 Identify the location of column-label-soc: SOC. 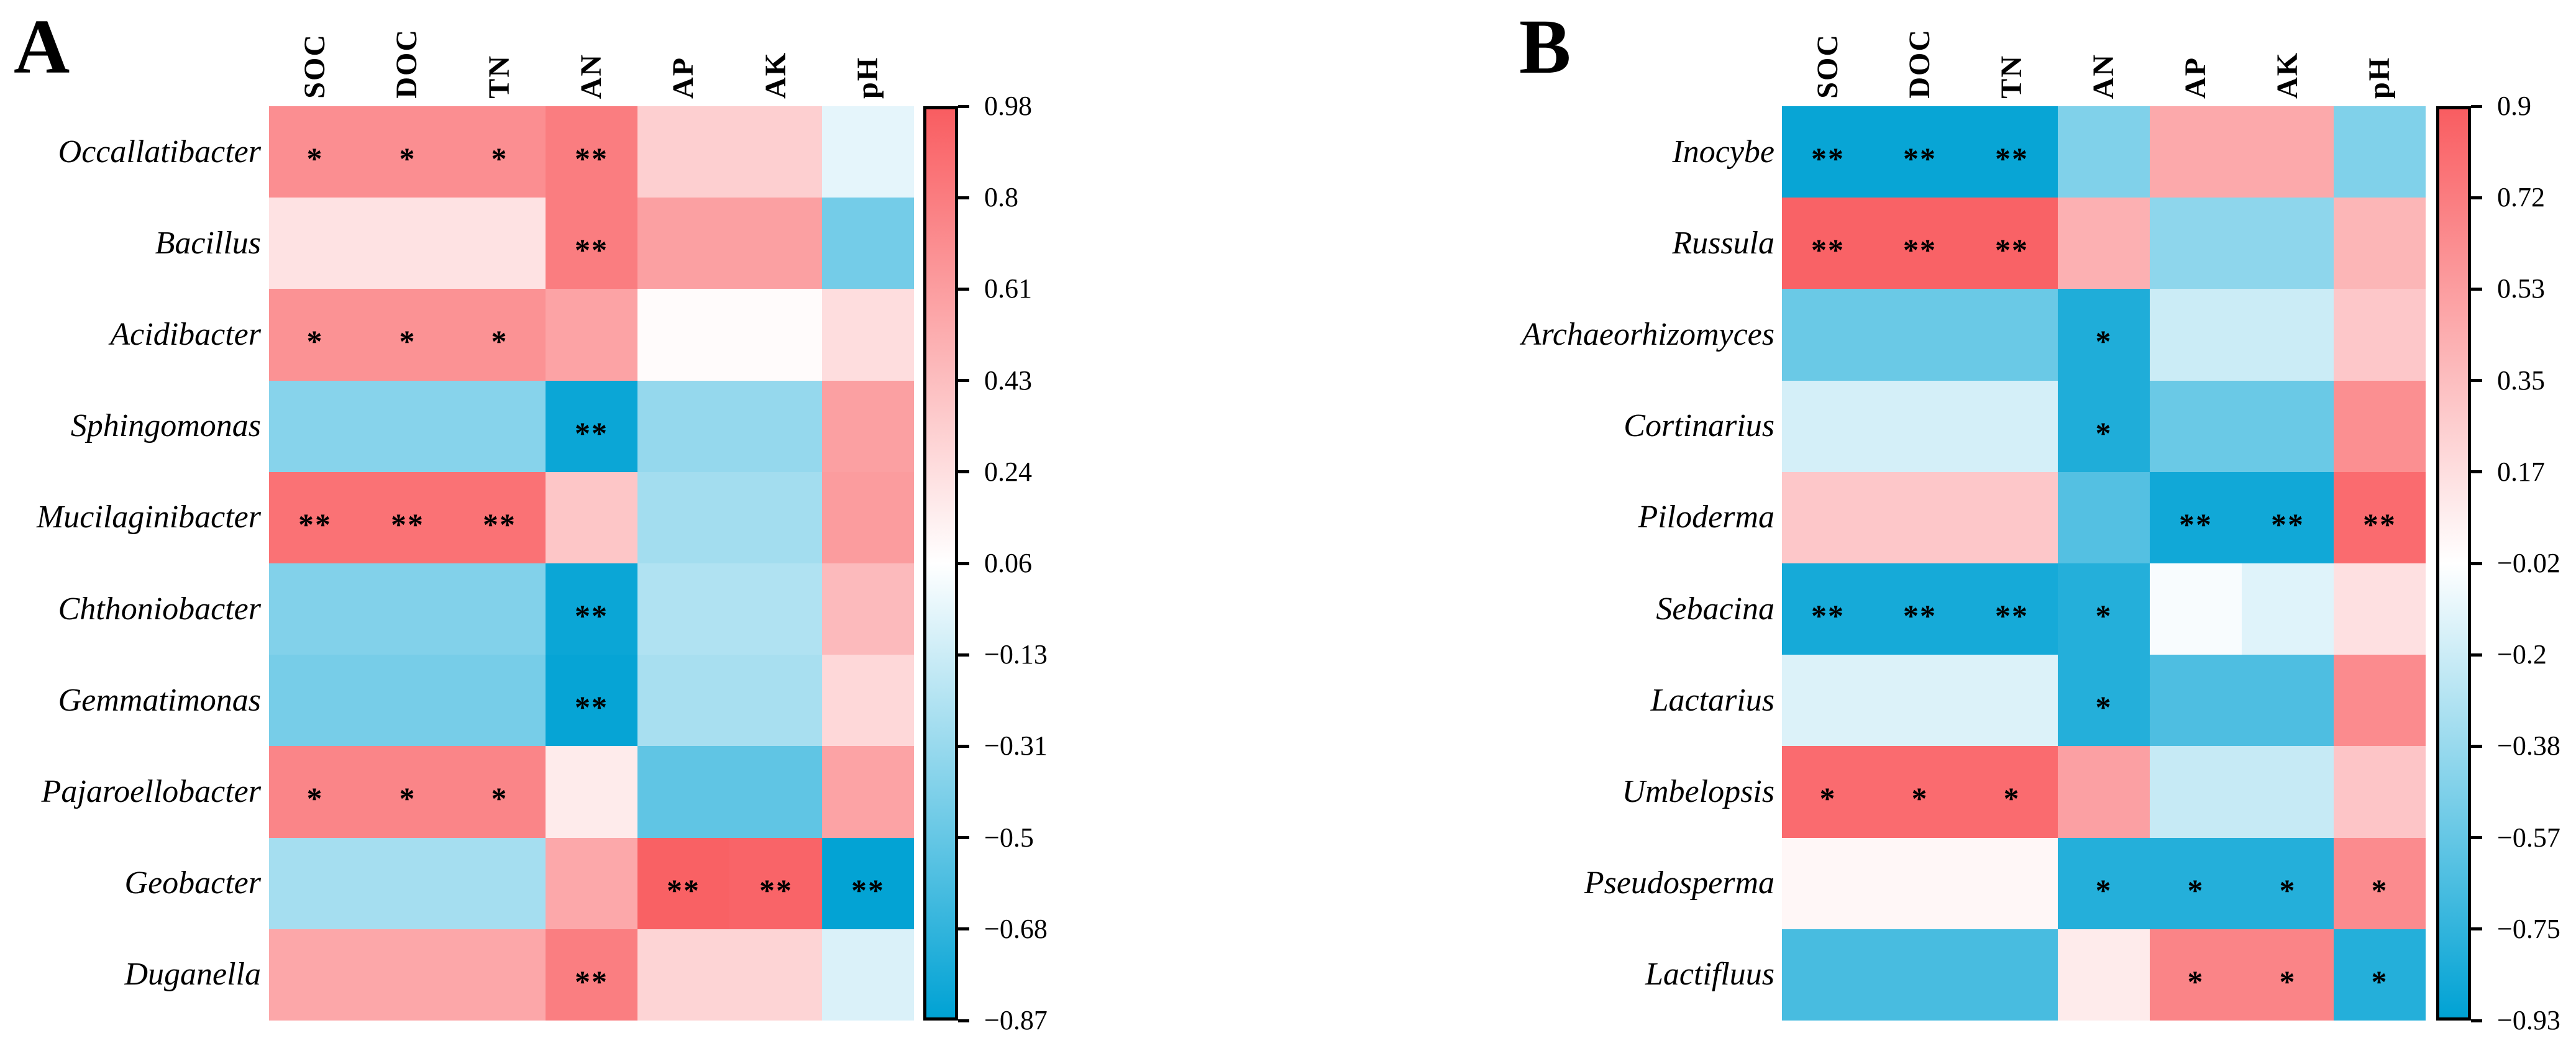
(1827, 66).